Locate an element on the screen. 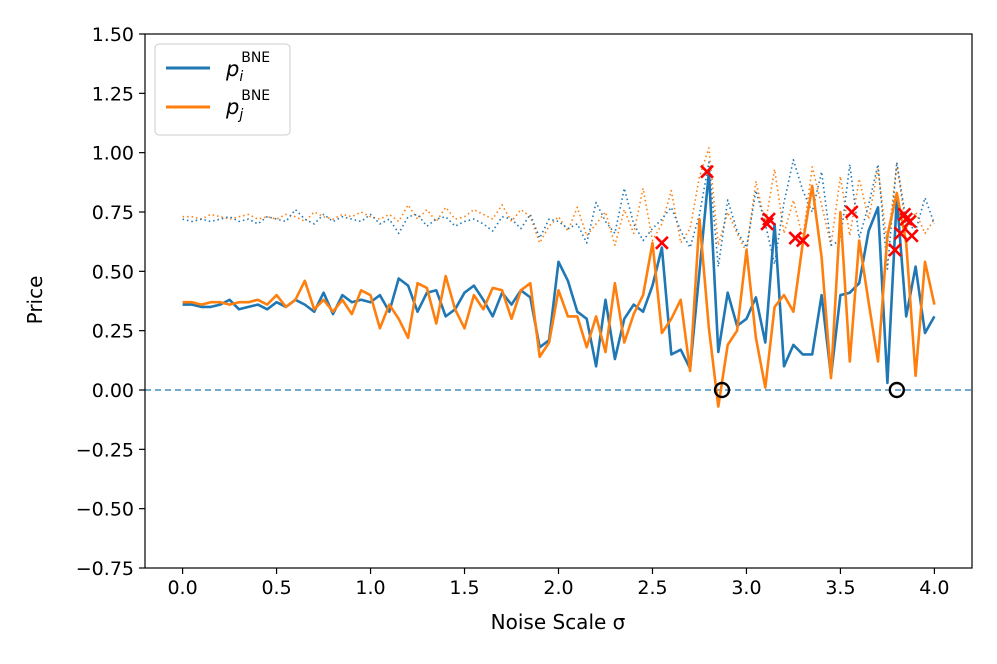  x-tick-label: 4.0 is located at coordinates (934, 588).